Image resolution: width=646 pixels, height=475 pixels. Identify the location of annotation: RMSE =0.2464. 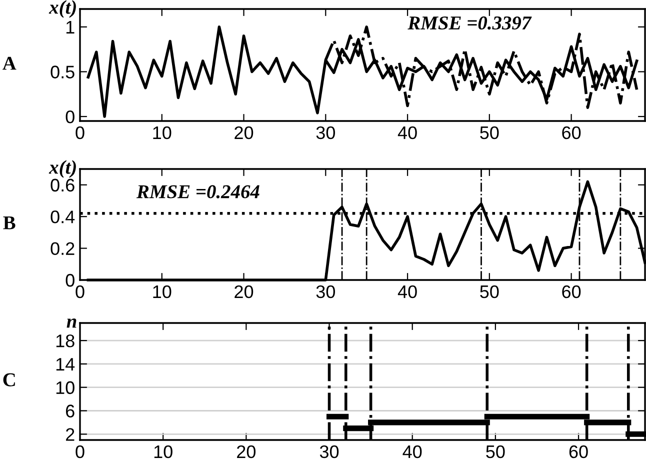
(198, 191).